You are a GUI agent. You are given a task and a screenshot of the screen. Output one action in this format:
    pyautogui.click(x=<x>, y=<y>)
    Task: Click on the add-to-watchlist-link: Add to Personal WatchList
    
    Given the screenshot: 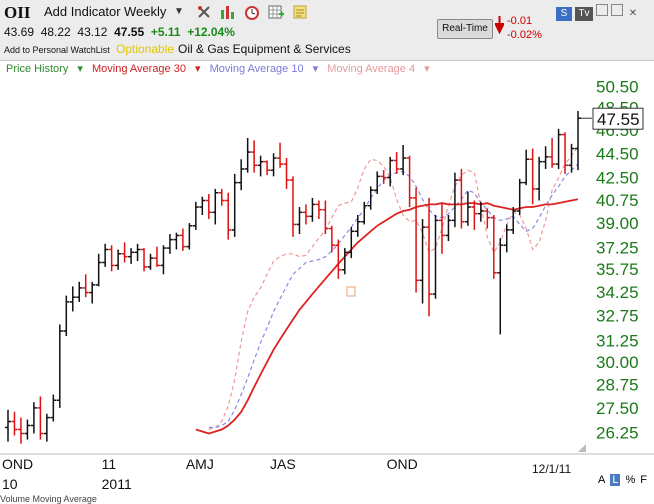 What is the action you would take?
    pyautogui.click(x=57, y=50)
    